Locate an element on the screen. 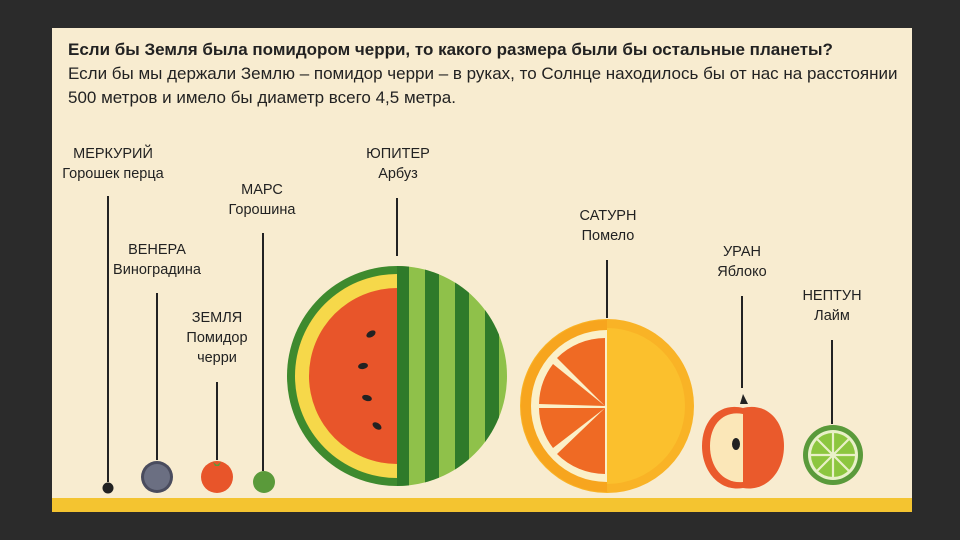 The width and height of the screenshot is (960, 540). cherry-tomato-icon is located at coordinates (217, 477).